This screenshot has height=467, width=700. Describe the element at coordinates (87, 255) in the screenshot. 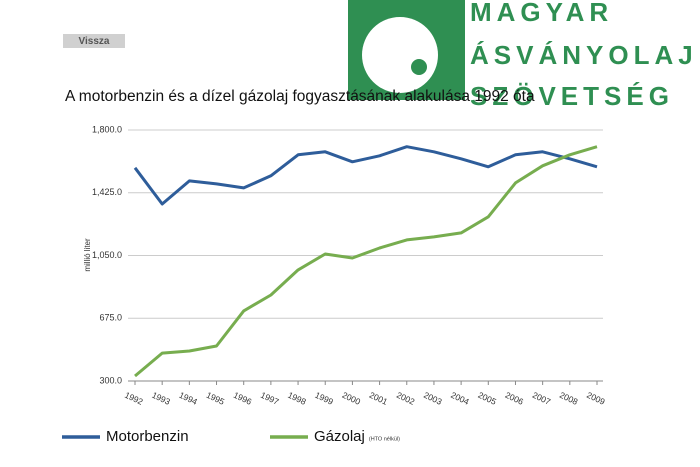

I see `y-axis-label: millió liter` at that location.